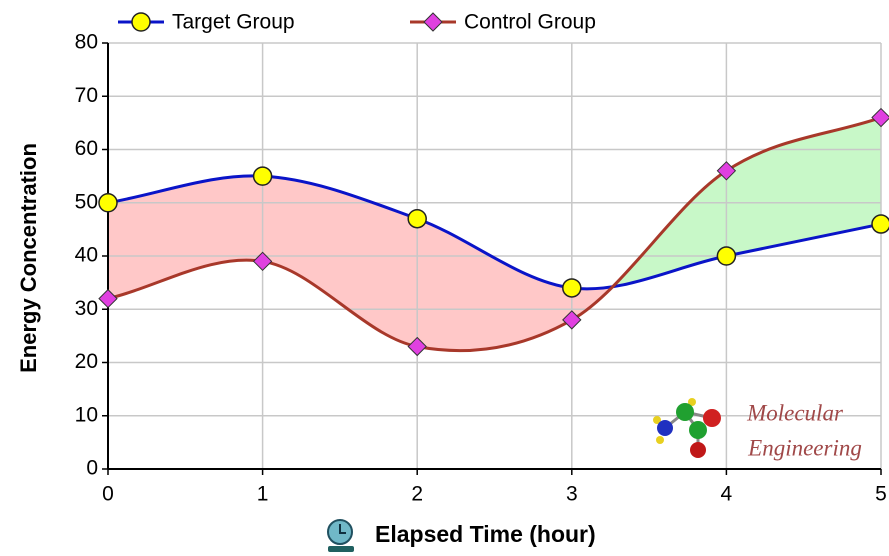 This screenshot has height=556, width=889. I want to click on y-tick-label: 70, so click(86, 95).